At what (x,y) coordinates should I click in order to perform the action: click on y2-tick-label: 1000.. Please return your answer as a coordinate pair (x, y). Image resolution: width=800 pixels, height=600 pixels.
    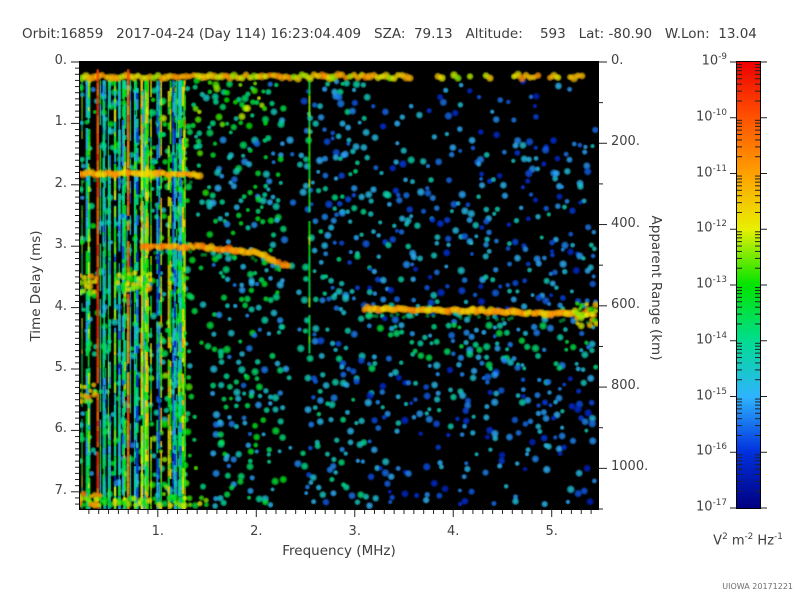
    Looking at the image, I should click on (630, 467).